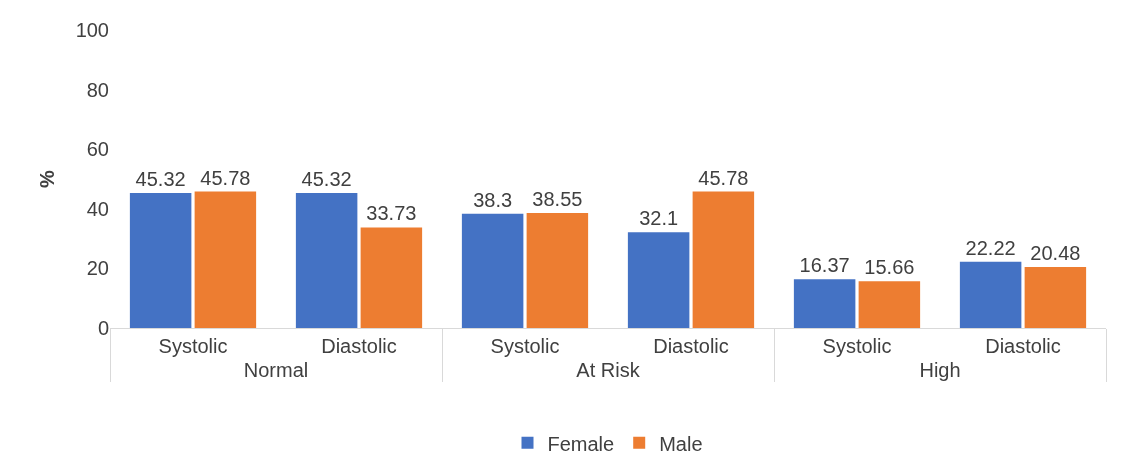 Image resolution: width=1121 pixels, height=475 pixels. What do you see at coordinates (824, 265) in the screenshot?
I see `data-label: 16.37` at bounding box center [824, 265].